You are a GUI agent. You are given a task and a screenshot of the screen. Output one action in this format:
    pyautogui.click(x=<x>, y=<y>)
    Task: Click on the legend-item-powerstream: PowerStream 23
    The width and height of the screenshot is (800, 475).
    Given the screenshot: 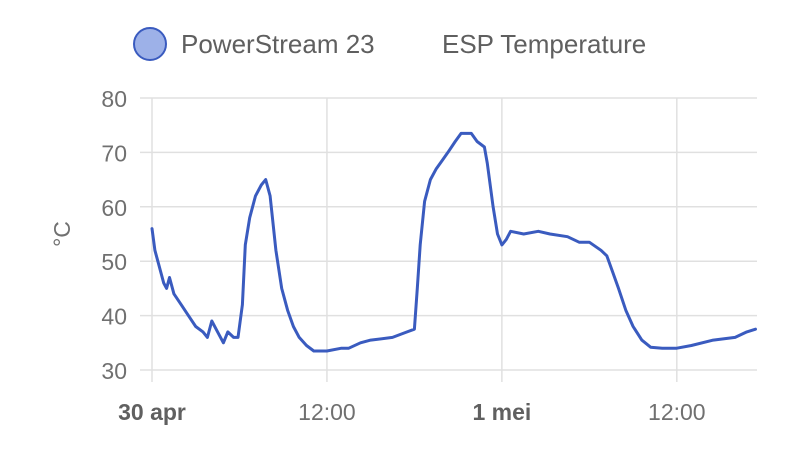 What is the action you would take?
    pyautogui.click(x=263, y=44)
    